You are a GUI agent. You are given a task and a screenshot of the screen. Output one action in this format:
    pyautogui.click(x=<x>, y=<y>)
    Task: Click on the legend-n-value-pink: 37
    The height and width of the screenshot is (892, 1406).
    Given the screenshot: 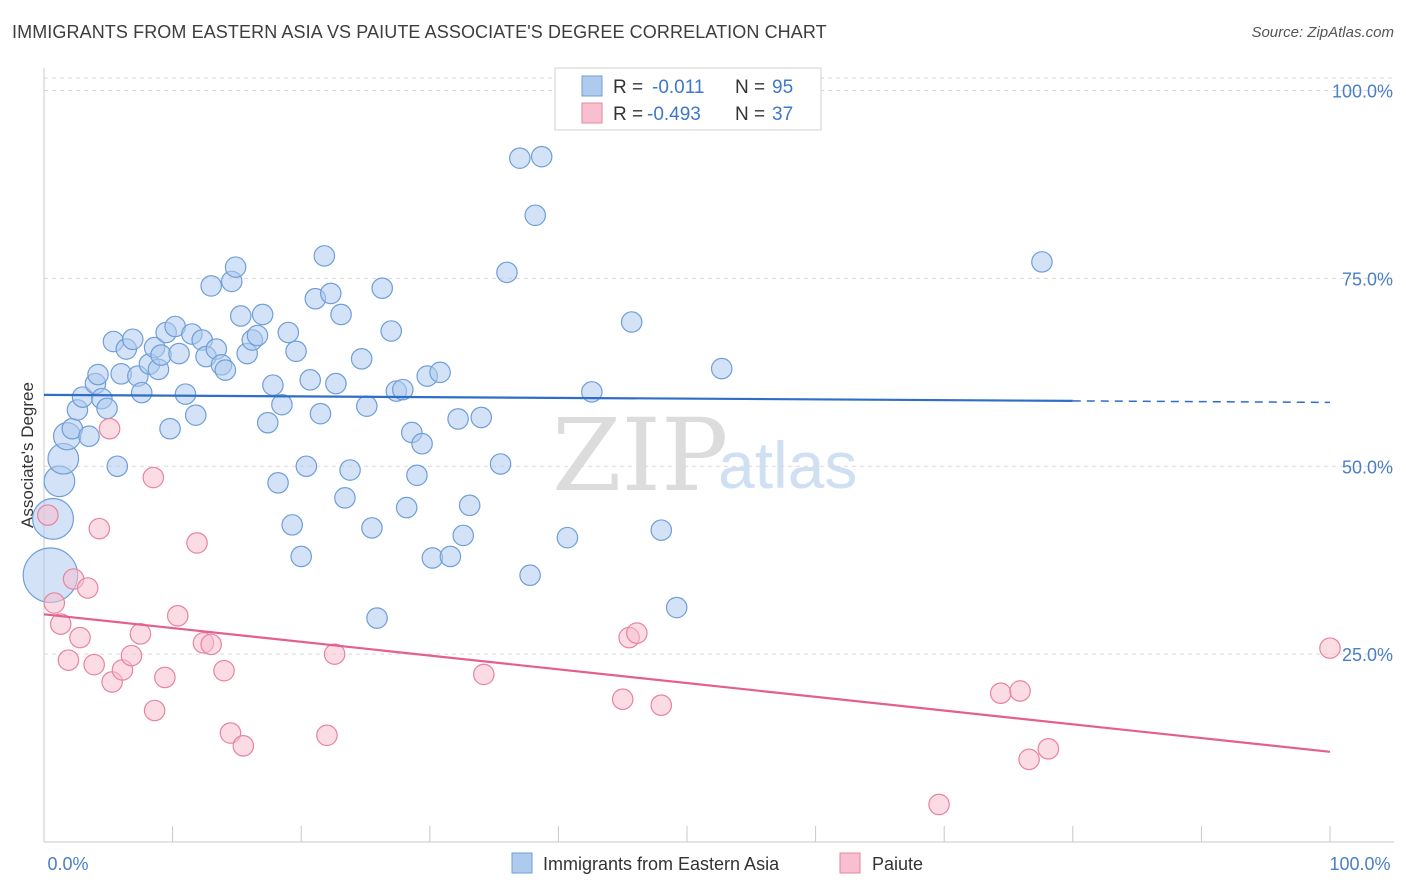 What is the action you would take?
    pyautogui.click(x=782, y=114)
    